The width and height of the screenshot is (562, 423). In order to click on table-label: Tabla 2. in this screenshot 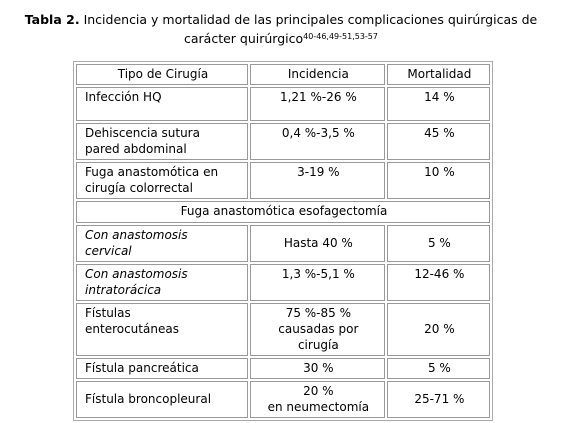, I will do `click(52, 19)`.